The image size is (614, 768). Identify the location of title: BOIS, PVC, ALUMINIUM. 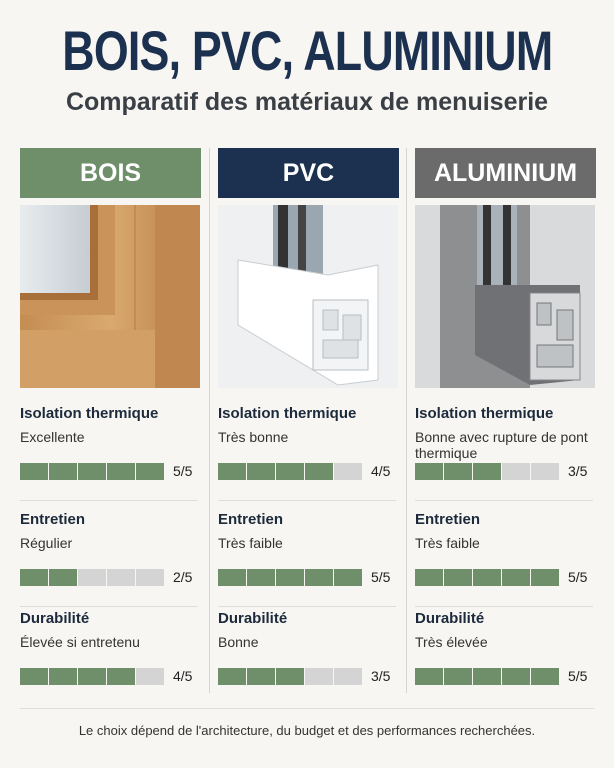
(307, 50).